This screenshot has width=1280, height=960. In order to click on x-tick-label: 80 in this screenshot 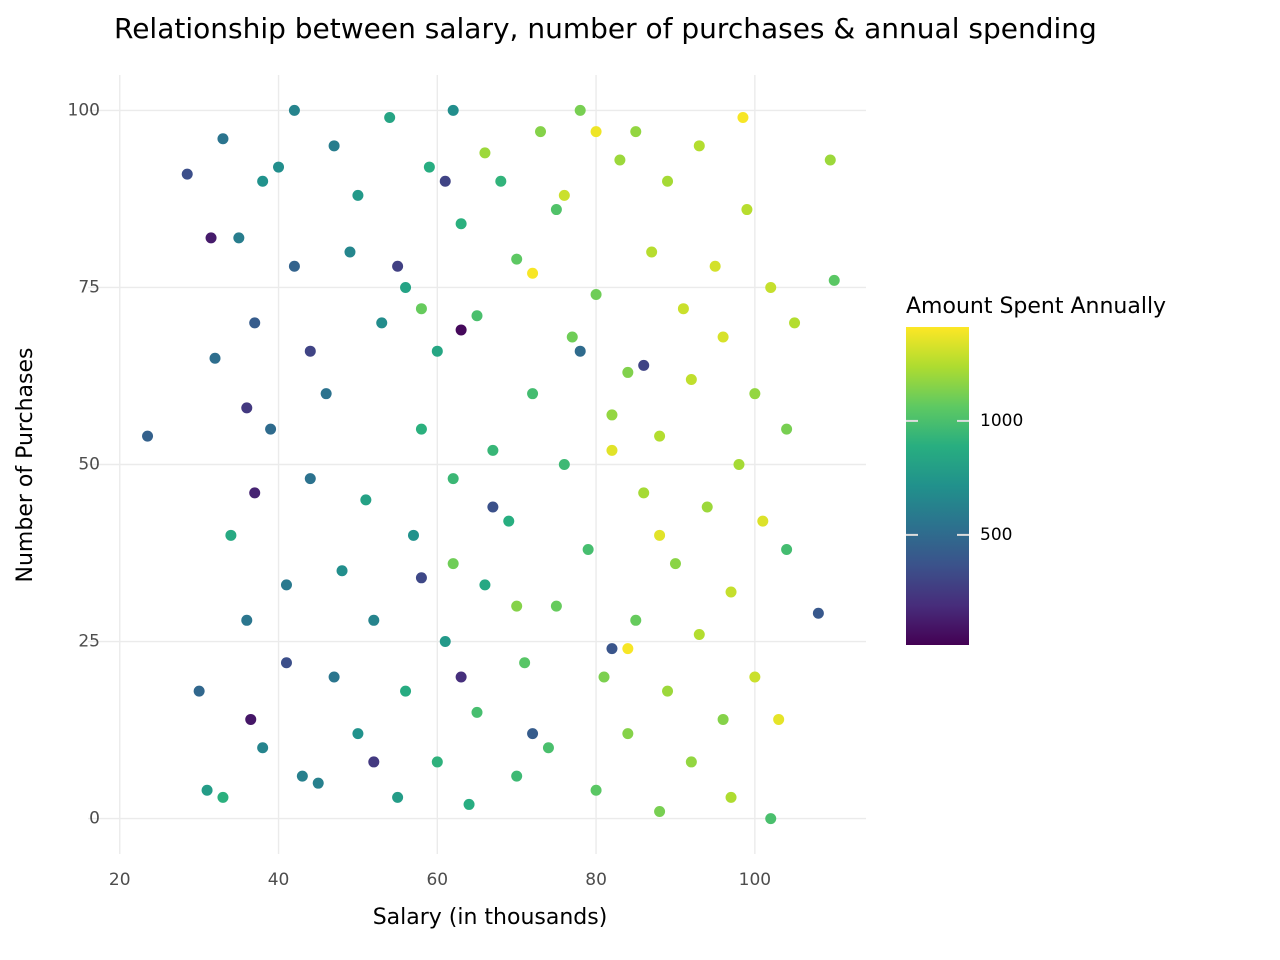, I will do `click(596, 880)`.